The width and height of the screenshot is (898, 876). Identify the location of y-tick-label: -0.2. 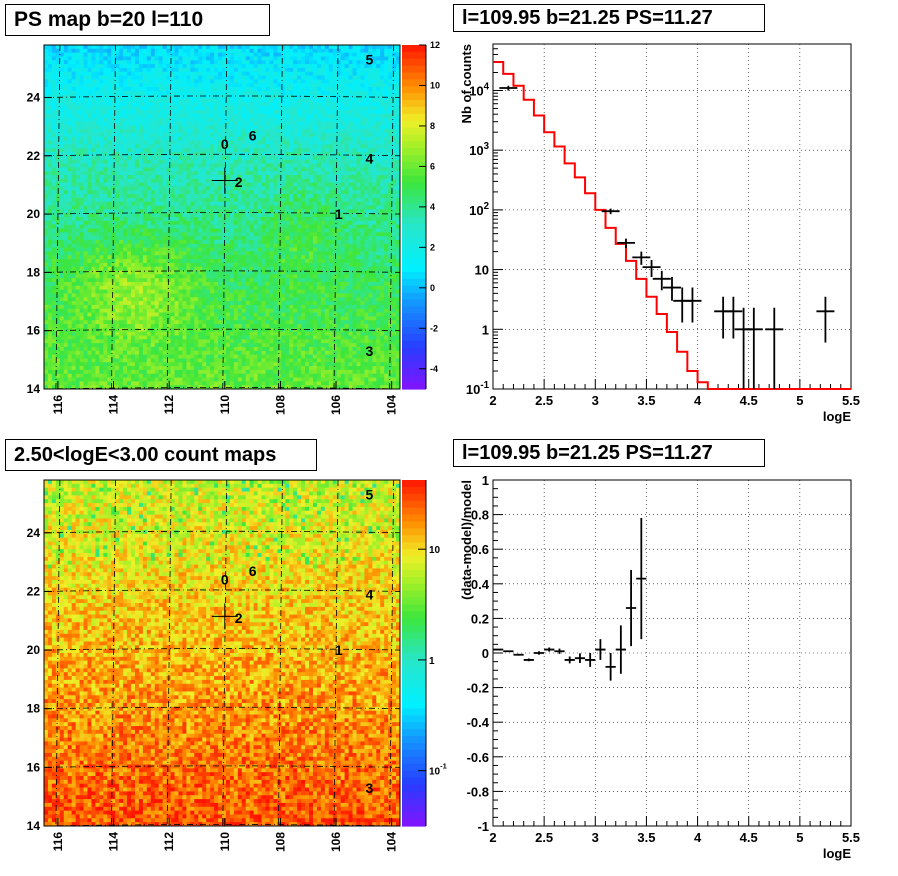
(478, 688).